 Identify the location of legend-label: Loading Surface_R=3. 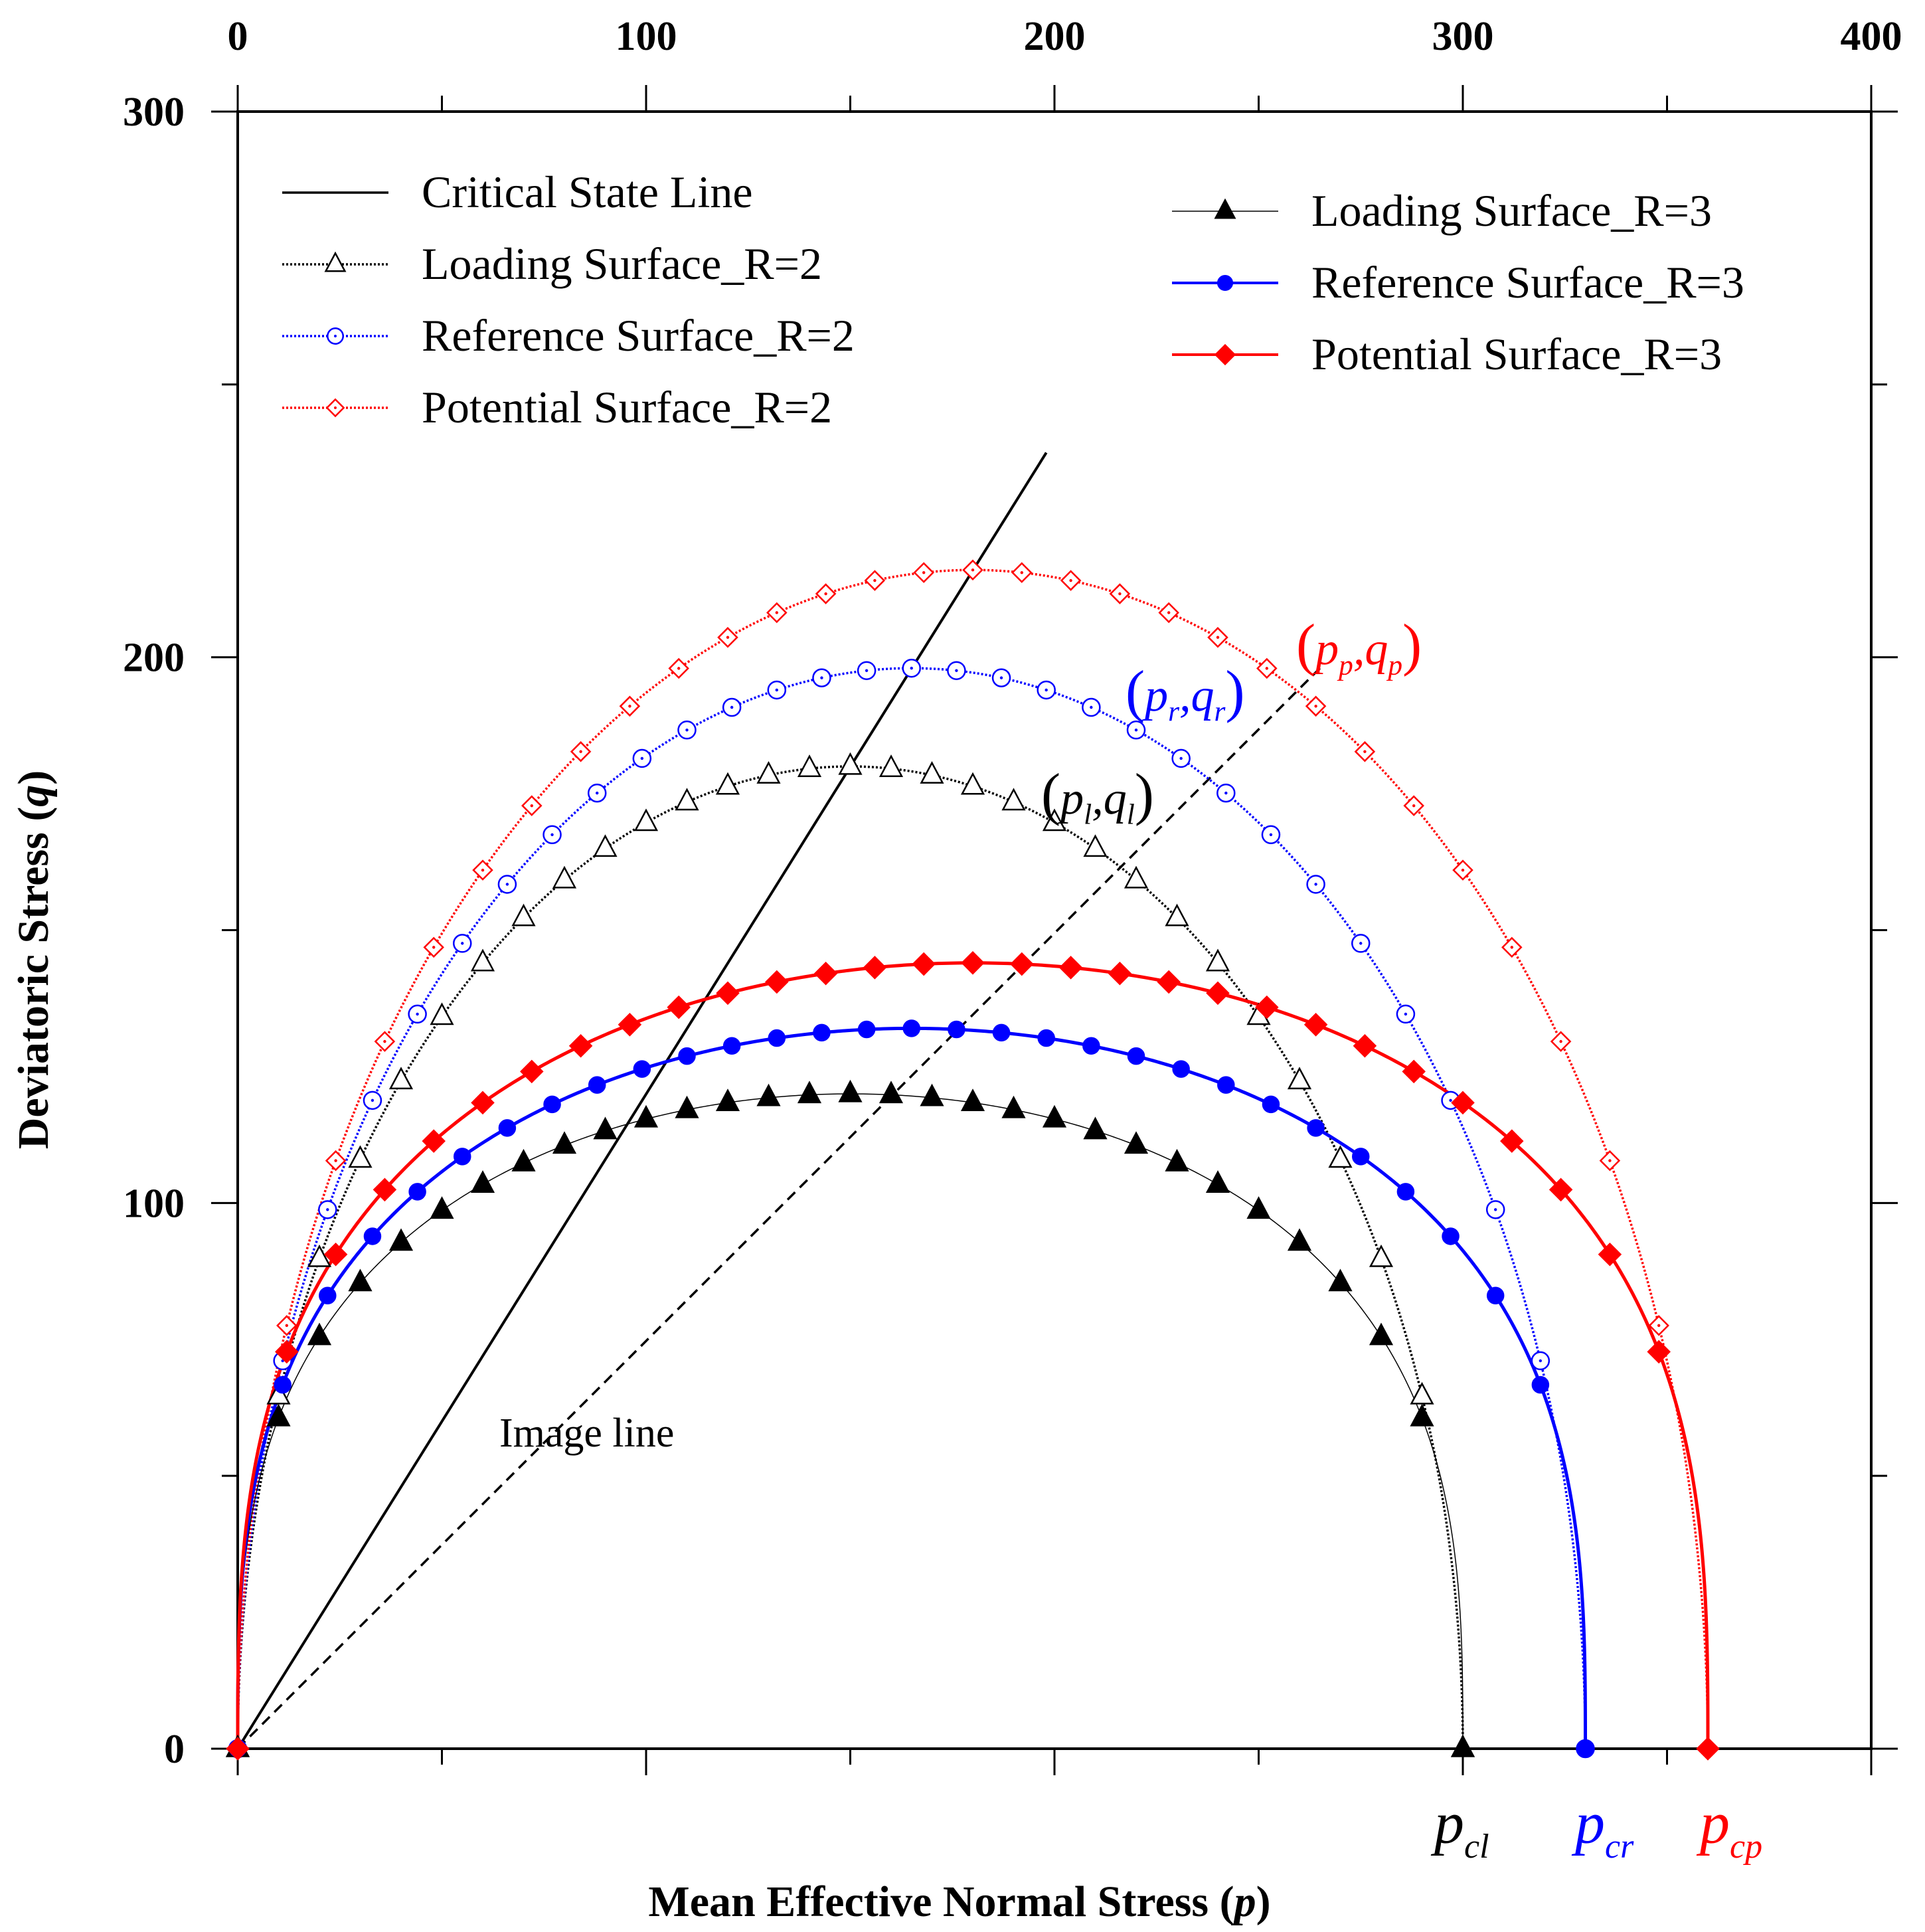
(1511, 210).